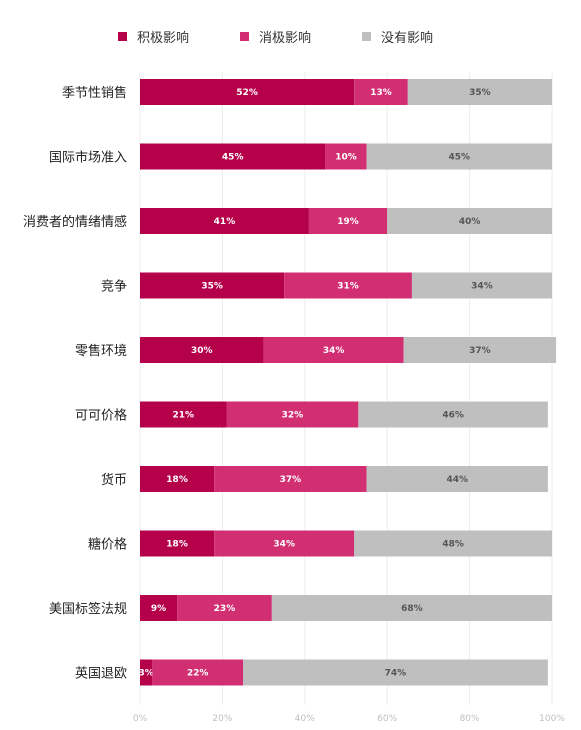 This screenshot has width=581, height=730. I want to click on data-label: 23%, so click(225, 609).